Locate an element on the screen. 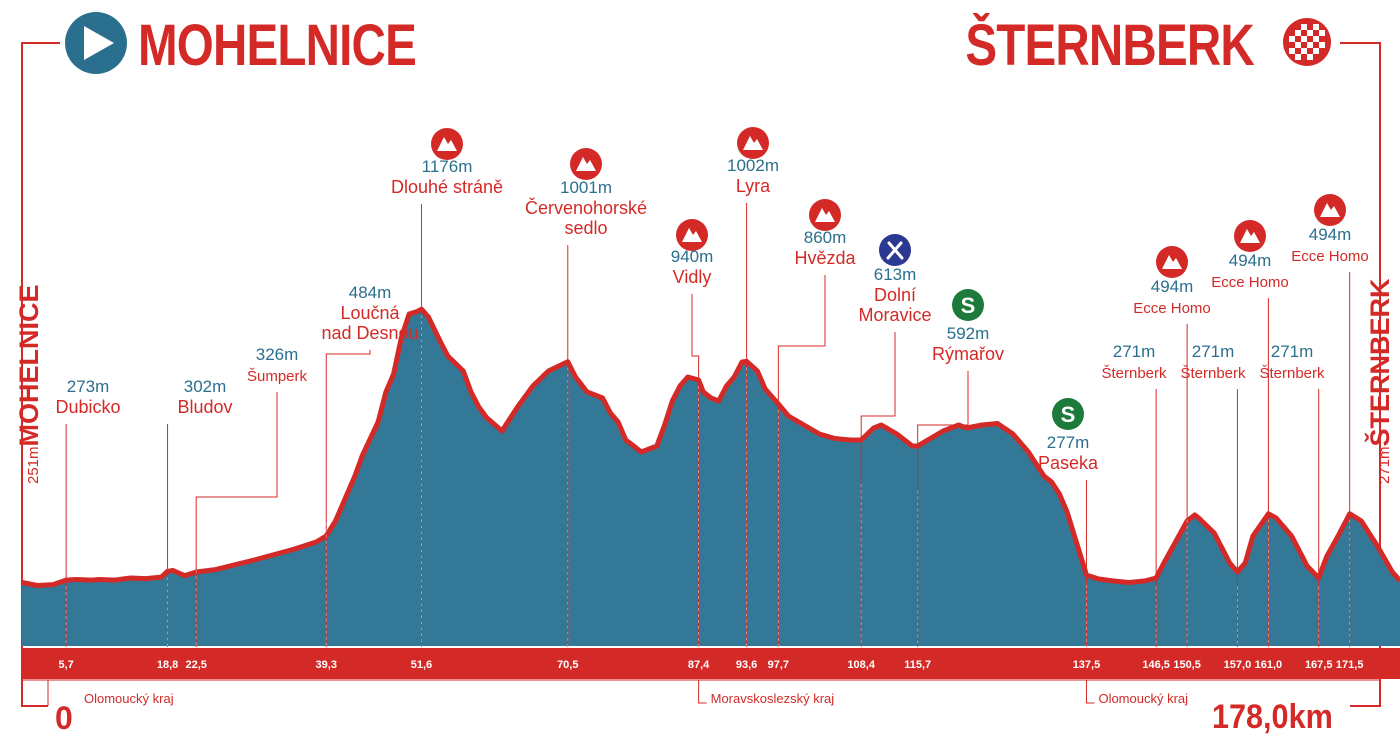  point-name-label: nad Desnou is located at coordinates (369, 333).